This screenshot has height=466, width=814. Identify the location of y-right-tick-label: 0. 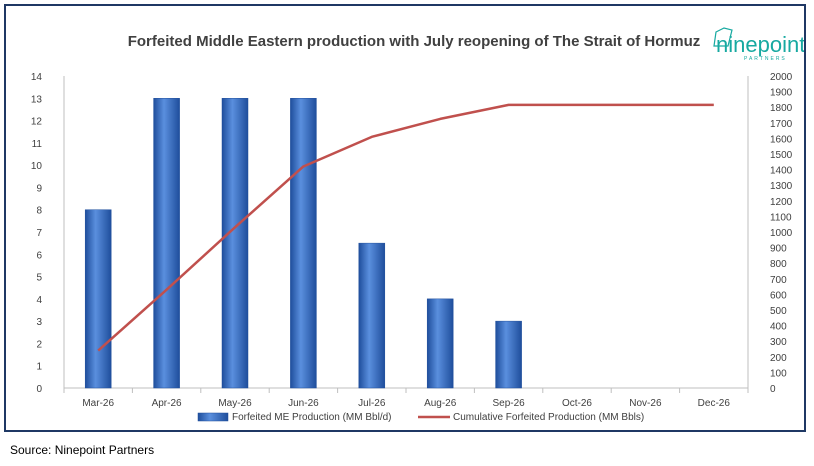
(773, 389).